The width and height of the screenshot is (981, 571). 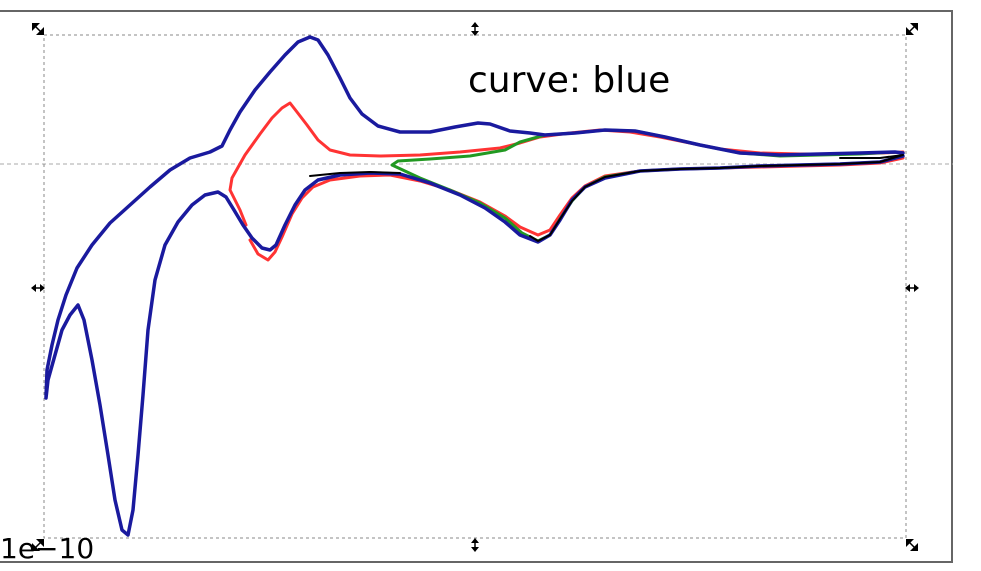 I want to click on resize-s-icon, so click(x=475, y=545).